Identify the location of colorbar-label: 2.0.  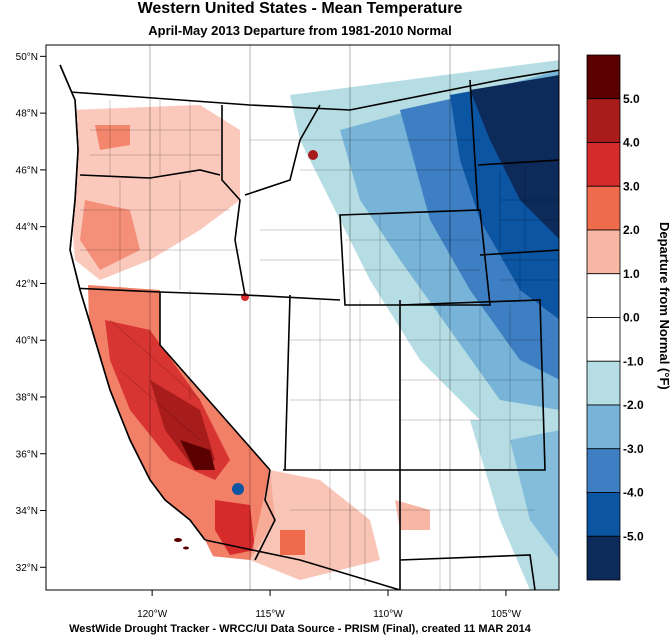
(631, 230).